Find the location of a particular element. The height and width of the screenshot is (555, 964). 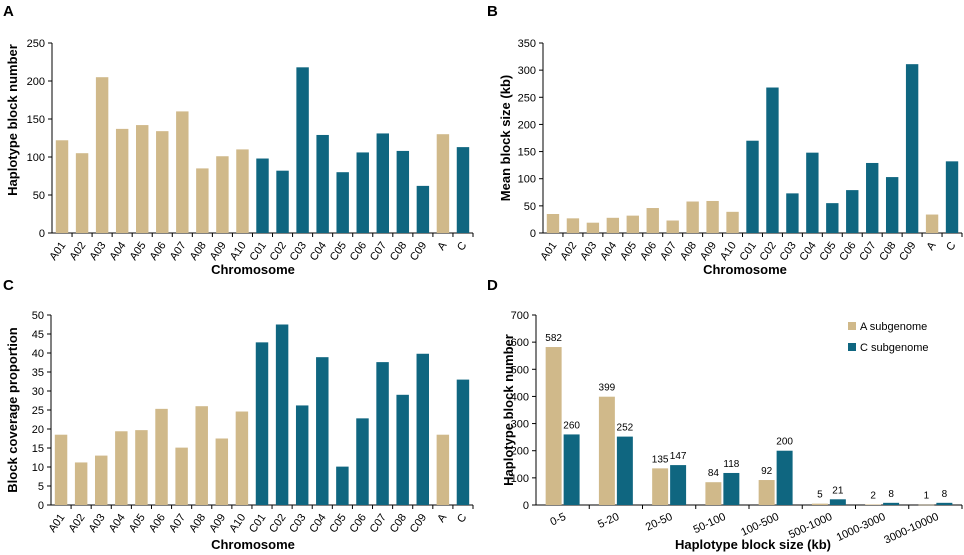

bar-b-A04 is located at coordinates (613, 225).